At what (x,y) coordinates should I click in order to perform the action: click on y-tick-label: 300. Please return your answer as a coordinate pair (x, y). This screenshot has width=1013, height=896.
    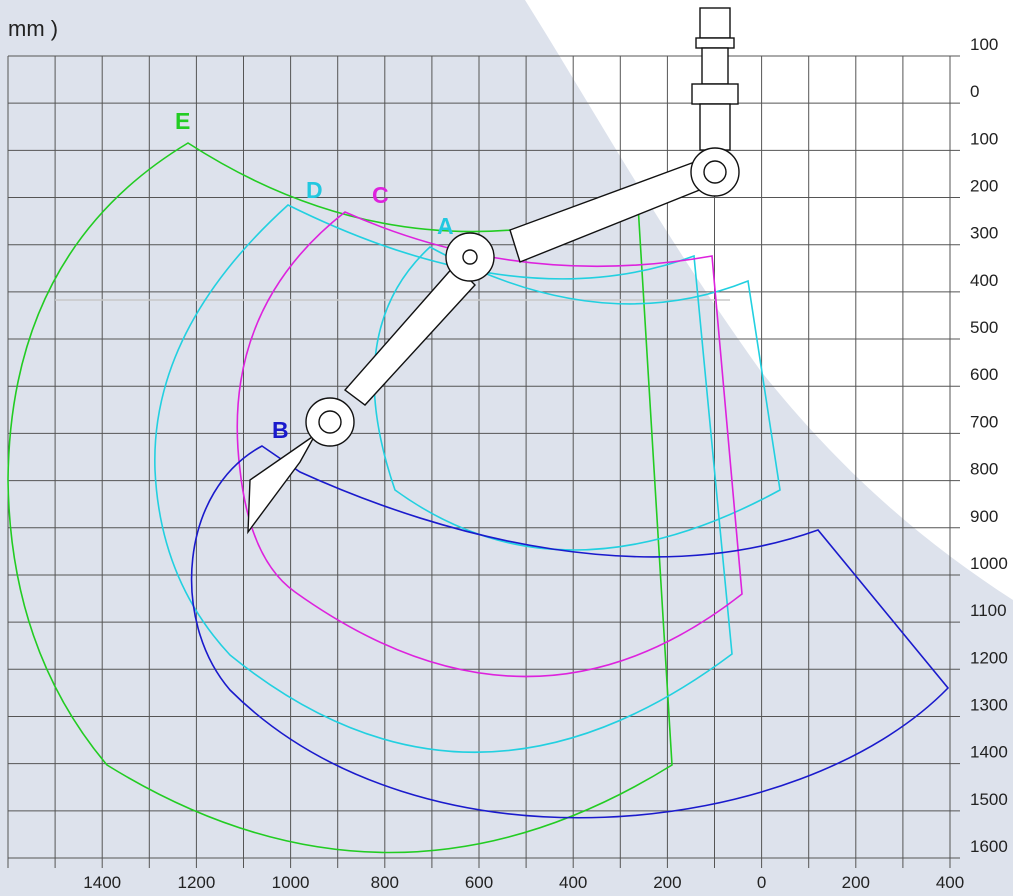
    Looking at the image, I should click on (984, 233).